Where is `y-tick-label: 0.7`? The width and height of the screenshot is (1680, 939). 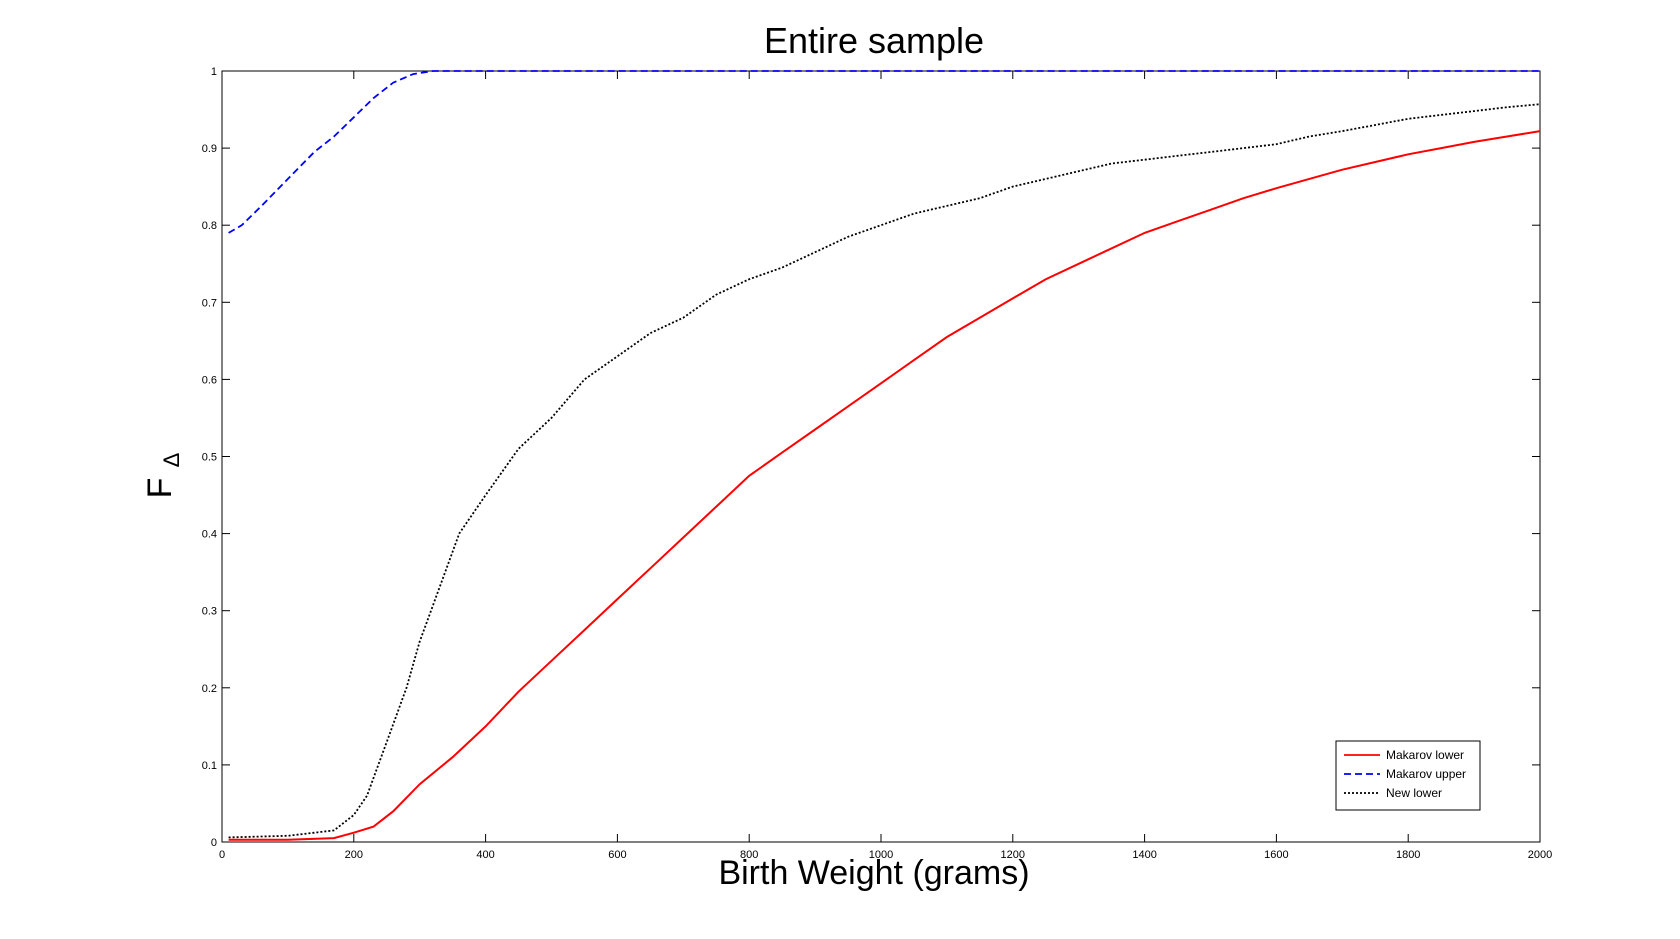
y-tick-label: 0.7 is located at coordinates (209, 303).